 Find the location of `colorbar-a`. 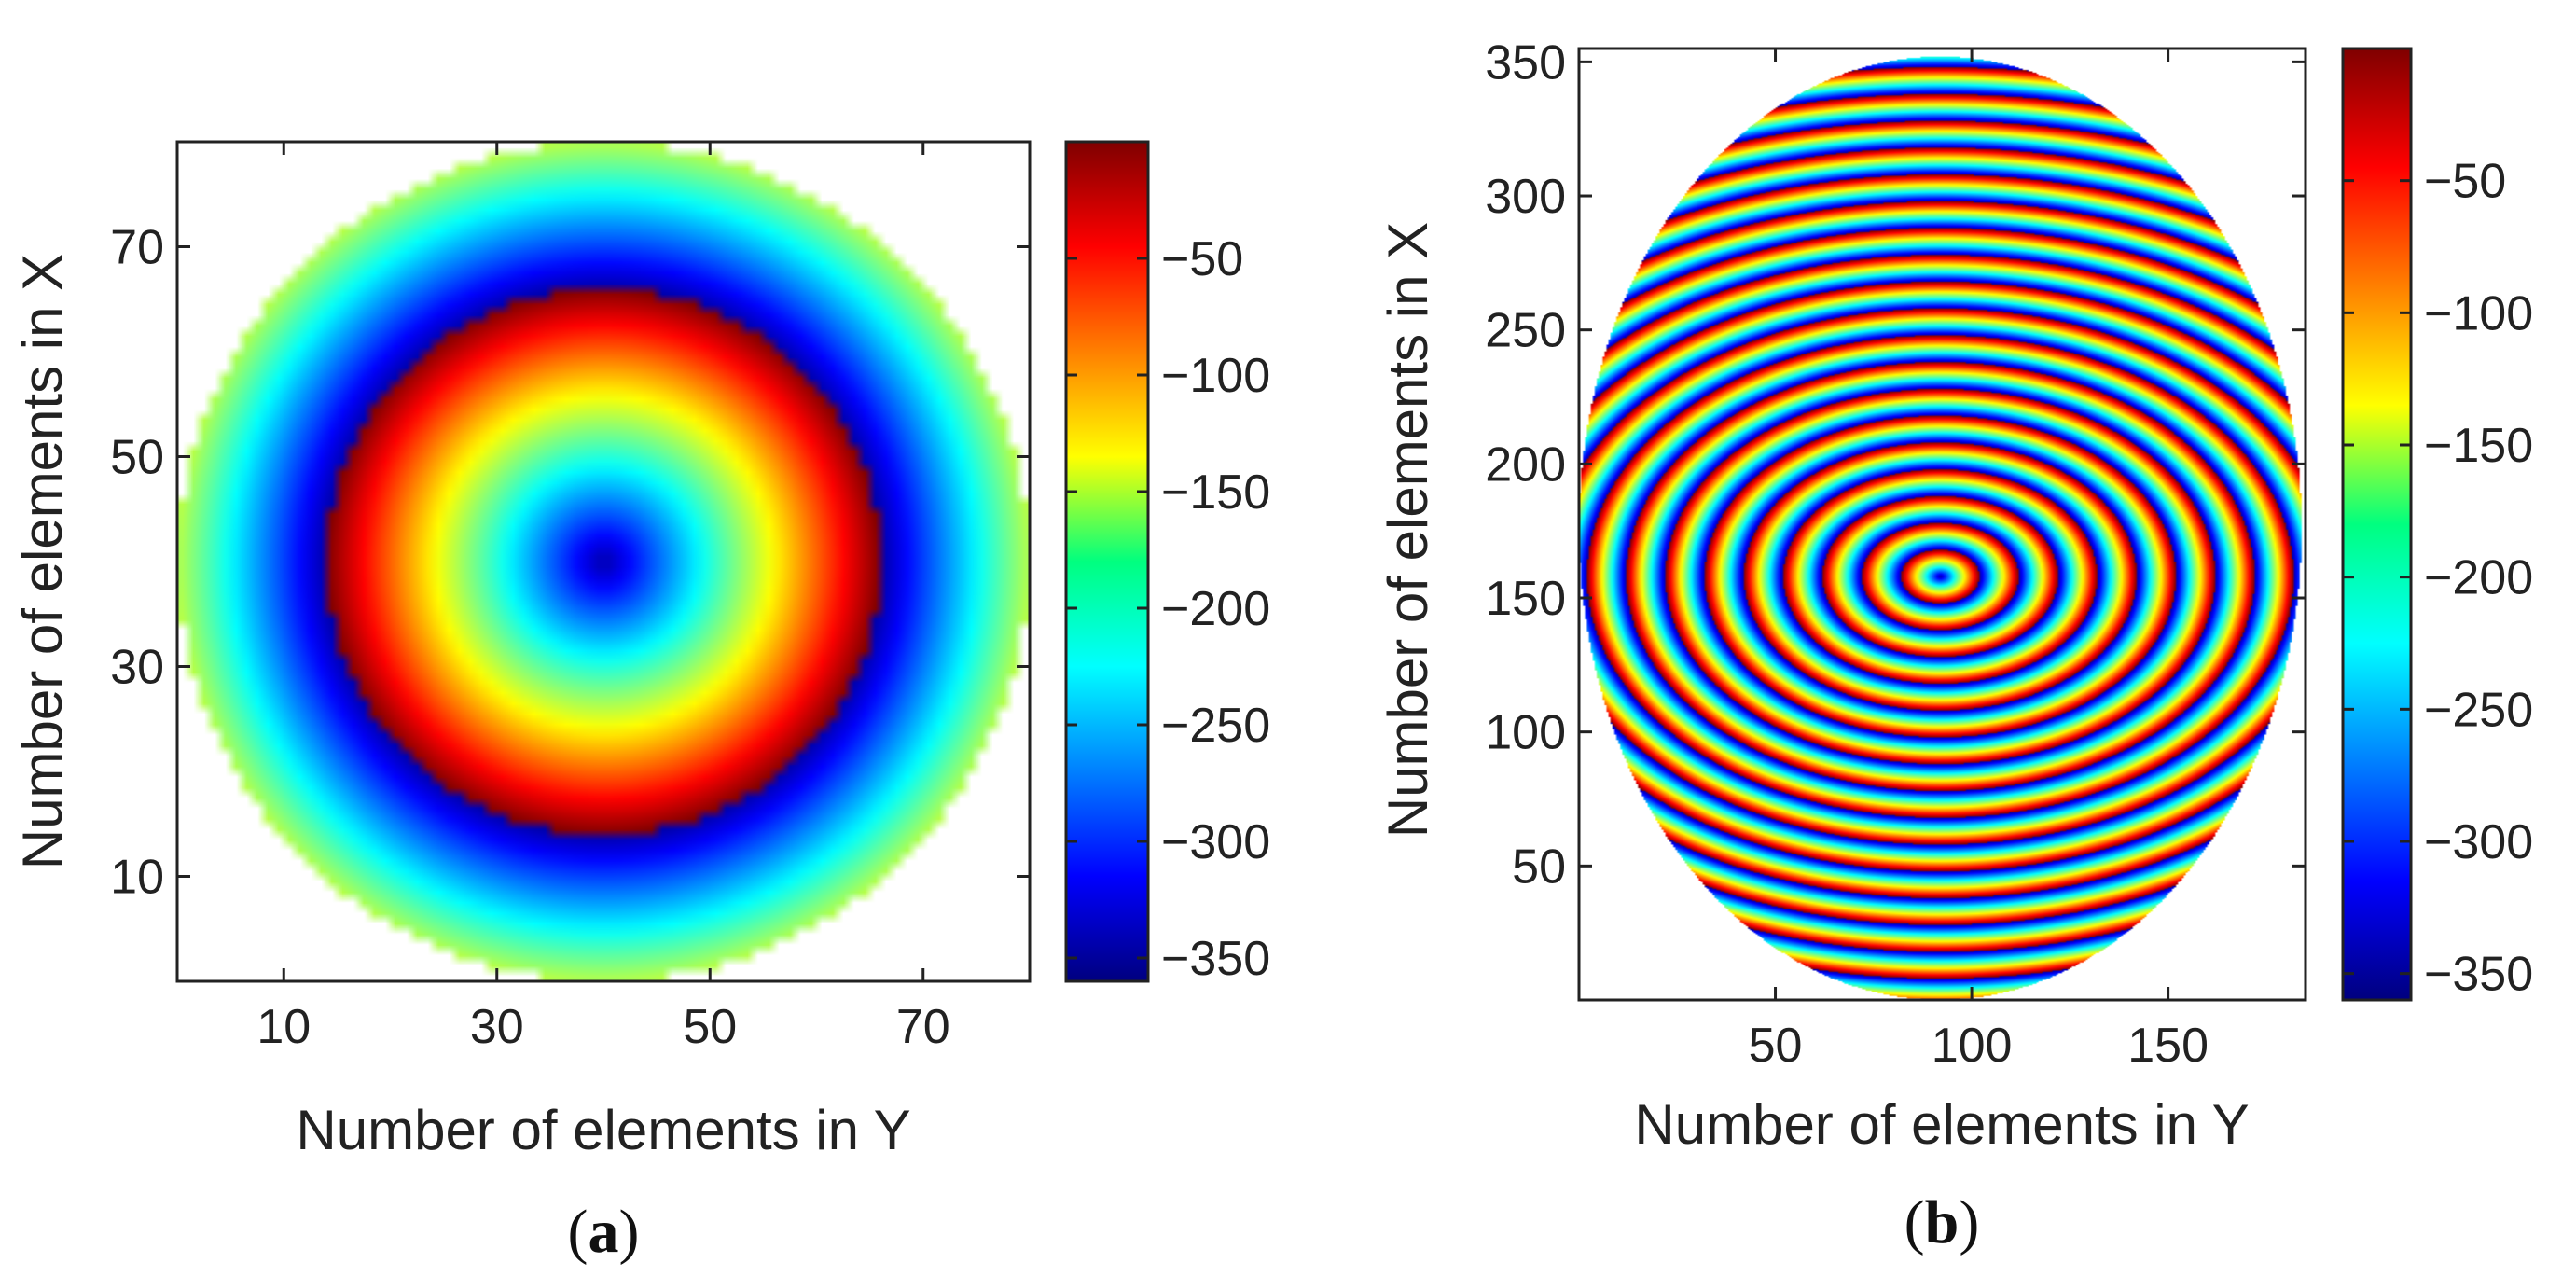

colorbar-a is located at coordinates (1107, 561).